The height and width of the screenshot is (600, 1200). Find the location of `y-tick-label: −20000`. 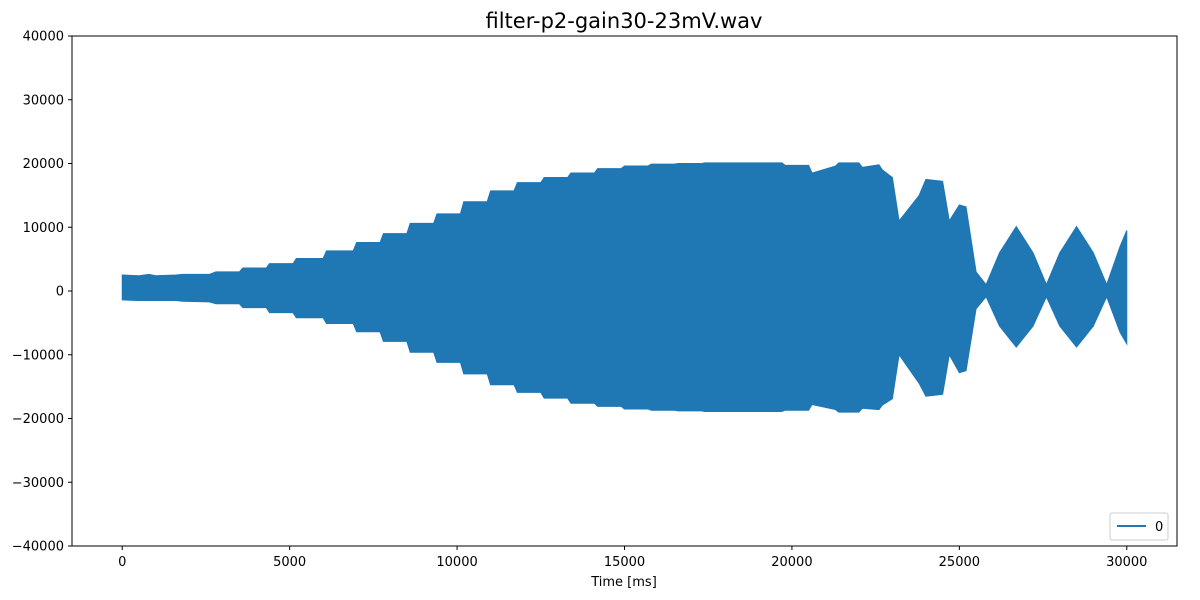

y-tick-label: −20000 is located at coordinates (38, 419).